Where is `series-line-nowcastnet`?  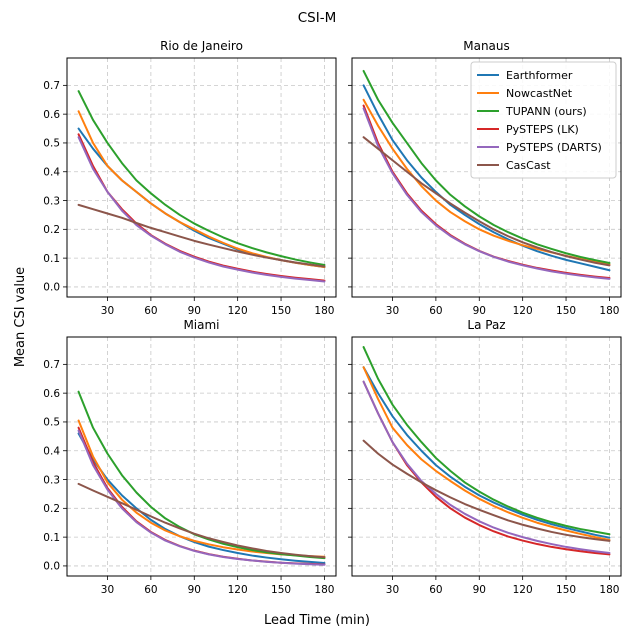
series-line-nowcastnet is located at coordinates (486, 454).